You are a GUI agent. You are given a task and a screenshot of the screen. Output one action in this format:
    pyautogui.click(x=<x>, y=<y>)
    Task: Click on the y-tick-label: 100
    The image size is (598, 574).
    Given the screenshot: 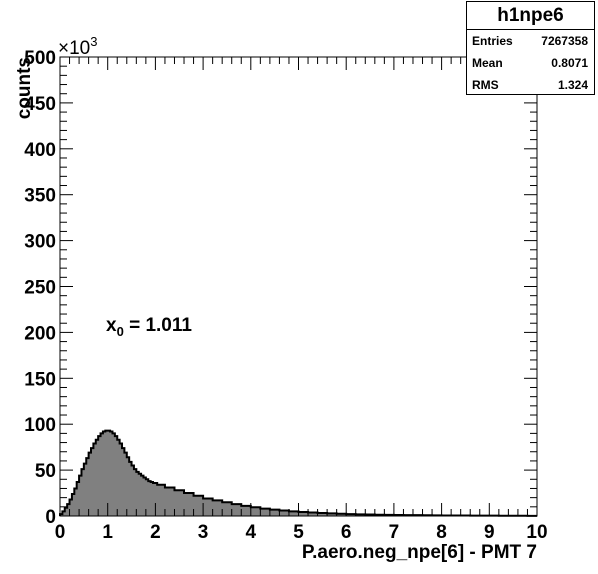 What is the action you would take?
    pyautogui.click(x=40, y=425)
    